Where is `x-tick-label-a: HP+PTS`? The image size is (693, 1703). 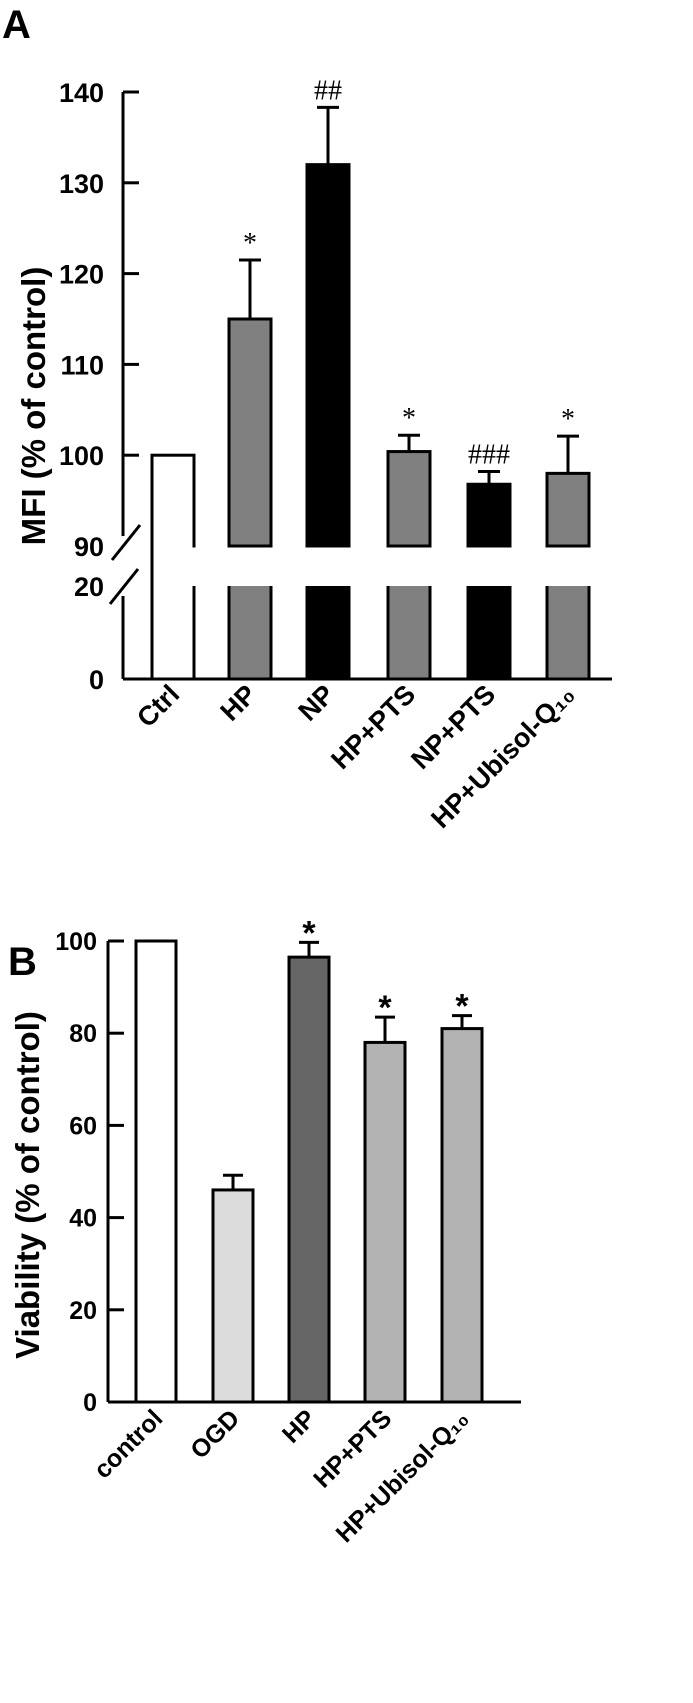
x-tick-label-a: HP+PTS is located at coordinates (373, 727).